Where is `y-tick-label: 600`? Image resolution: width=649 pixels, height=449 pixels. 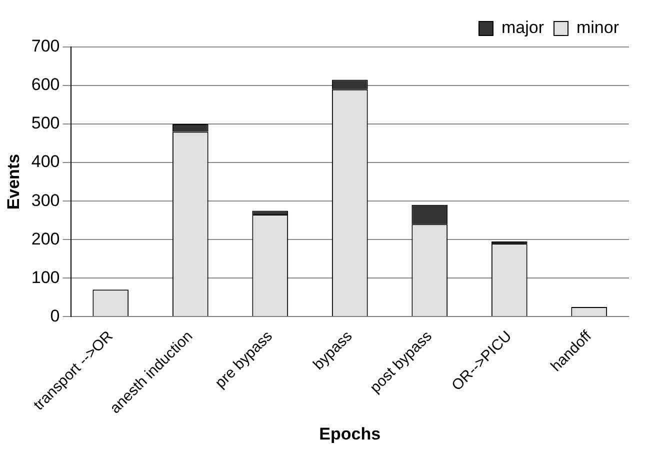
y-tick-label: 600 is located at coordinates (45, 84).